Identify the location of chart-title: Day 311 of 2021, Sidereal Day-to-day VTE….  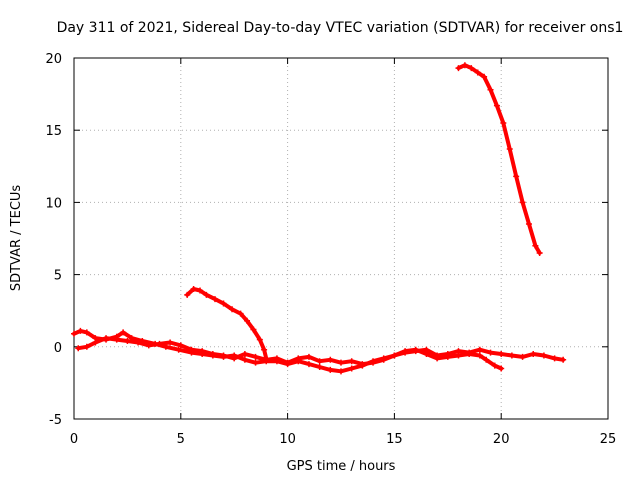
(340, 28).